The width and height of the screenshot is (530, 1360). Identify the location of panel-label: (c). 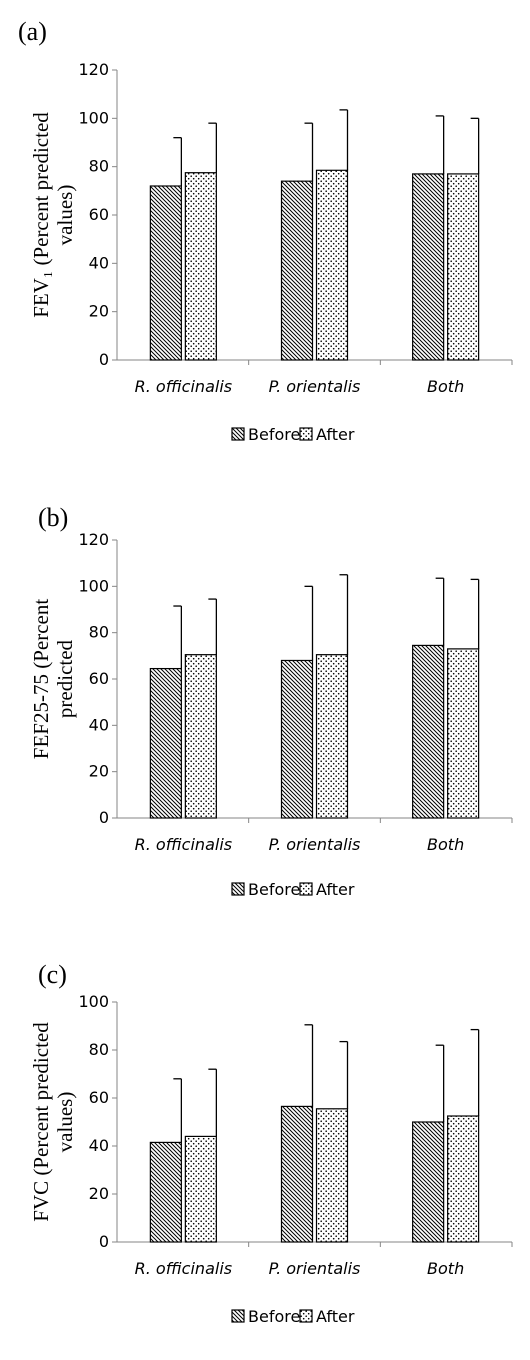
(52, 974).